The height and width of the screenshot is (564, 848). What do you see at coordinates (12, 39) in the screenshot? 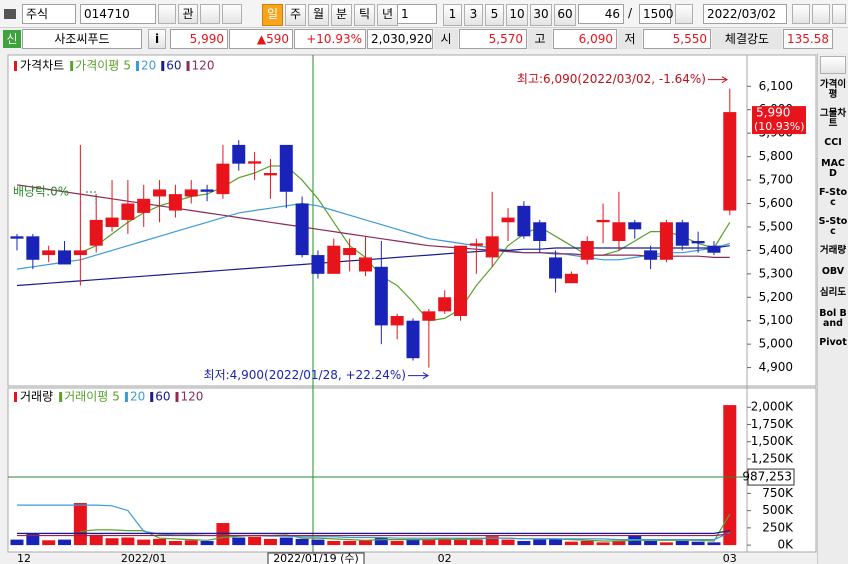
I see `credit-badge: 신` at bounding box center [12, 39].